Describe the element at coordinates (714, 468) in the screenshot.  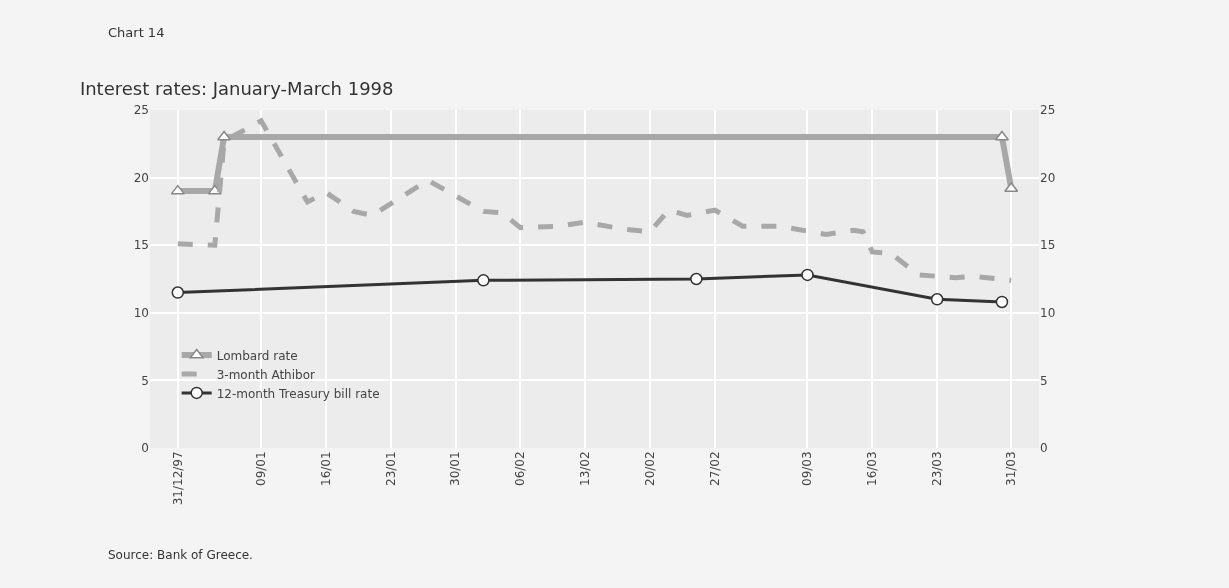
I see `x-tick-label: 27/02` at that location.